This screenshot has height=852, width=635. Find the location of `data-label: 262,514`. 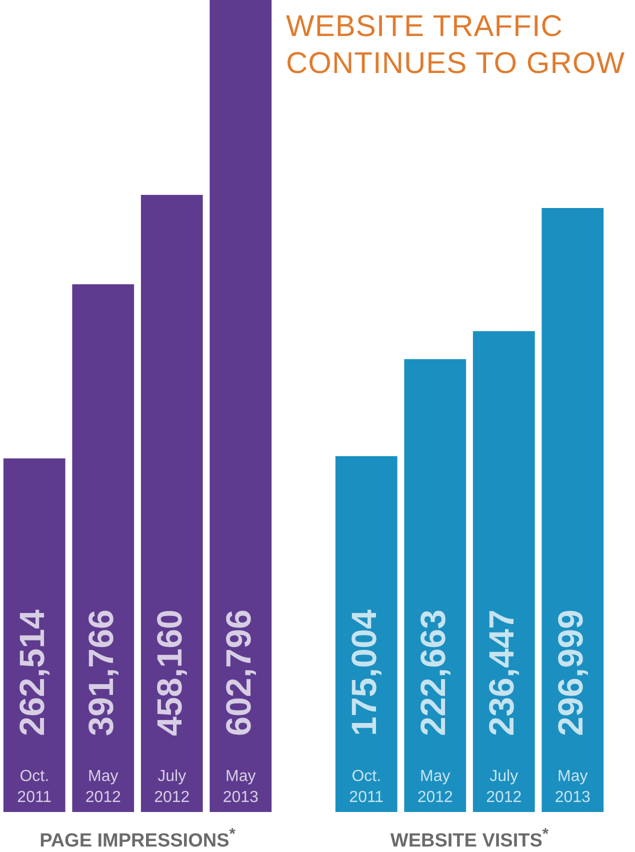

data-label: 262,514 is located at coordinates (32, 672).